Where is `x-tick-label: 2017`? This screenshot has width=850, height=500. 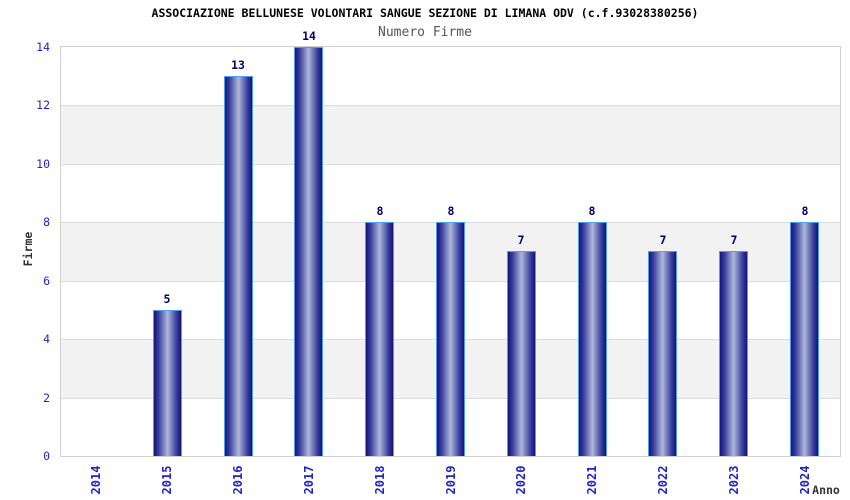
x-tick-label: 2017 is located at coordinates (309, 480).